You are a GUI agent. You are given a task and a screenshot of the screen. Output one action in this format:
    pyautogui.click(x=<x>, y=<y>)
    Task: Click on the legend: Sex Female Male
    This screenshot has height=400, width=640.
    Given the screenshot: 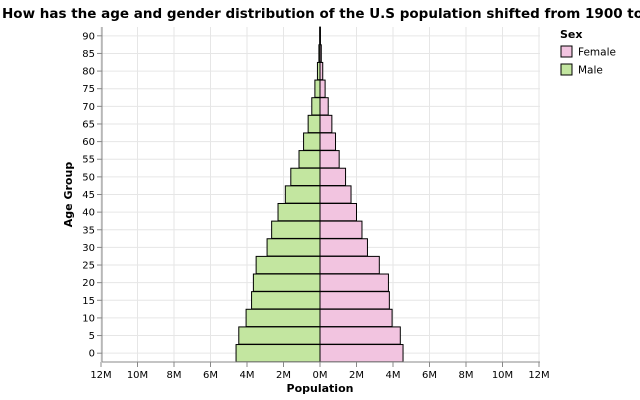 What is the action you would take?
    pyautogui.click(x=588, y=52)
    